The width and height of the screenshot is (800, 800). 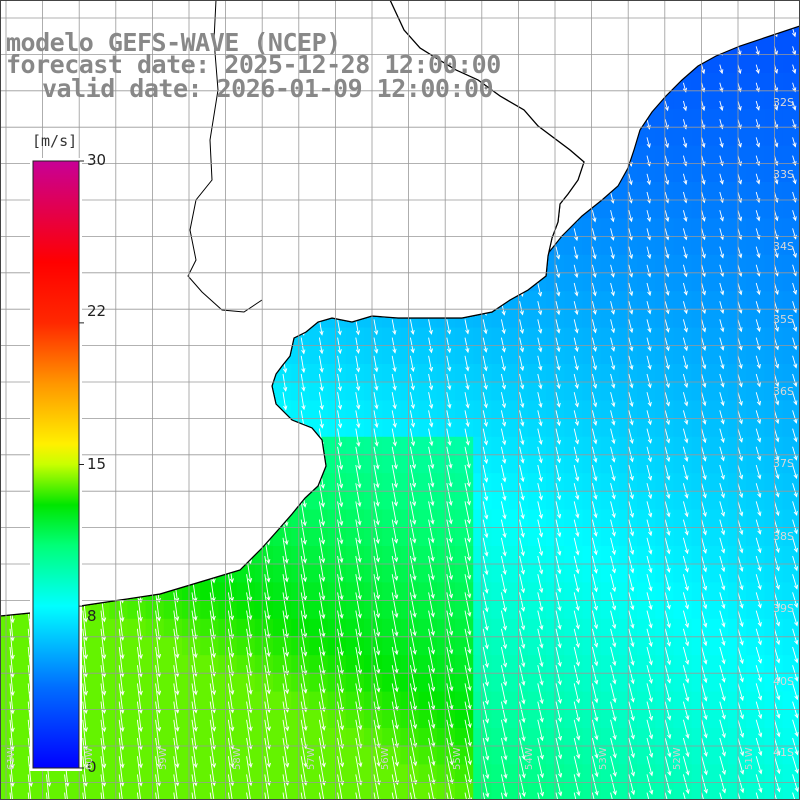 I want to click on colorbar-unit: [m/s], so click(x=55, y=141).